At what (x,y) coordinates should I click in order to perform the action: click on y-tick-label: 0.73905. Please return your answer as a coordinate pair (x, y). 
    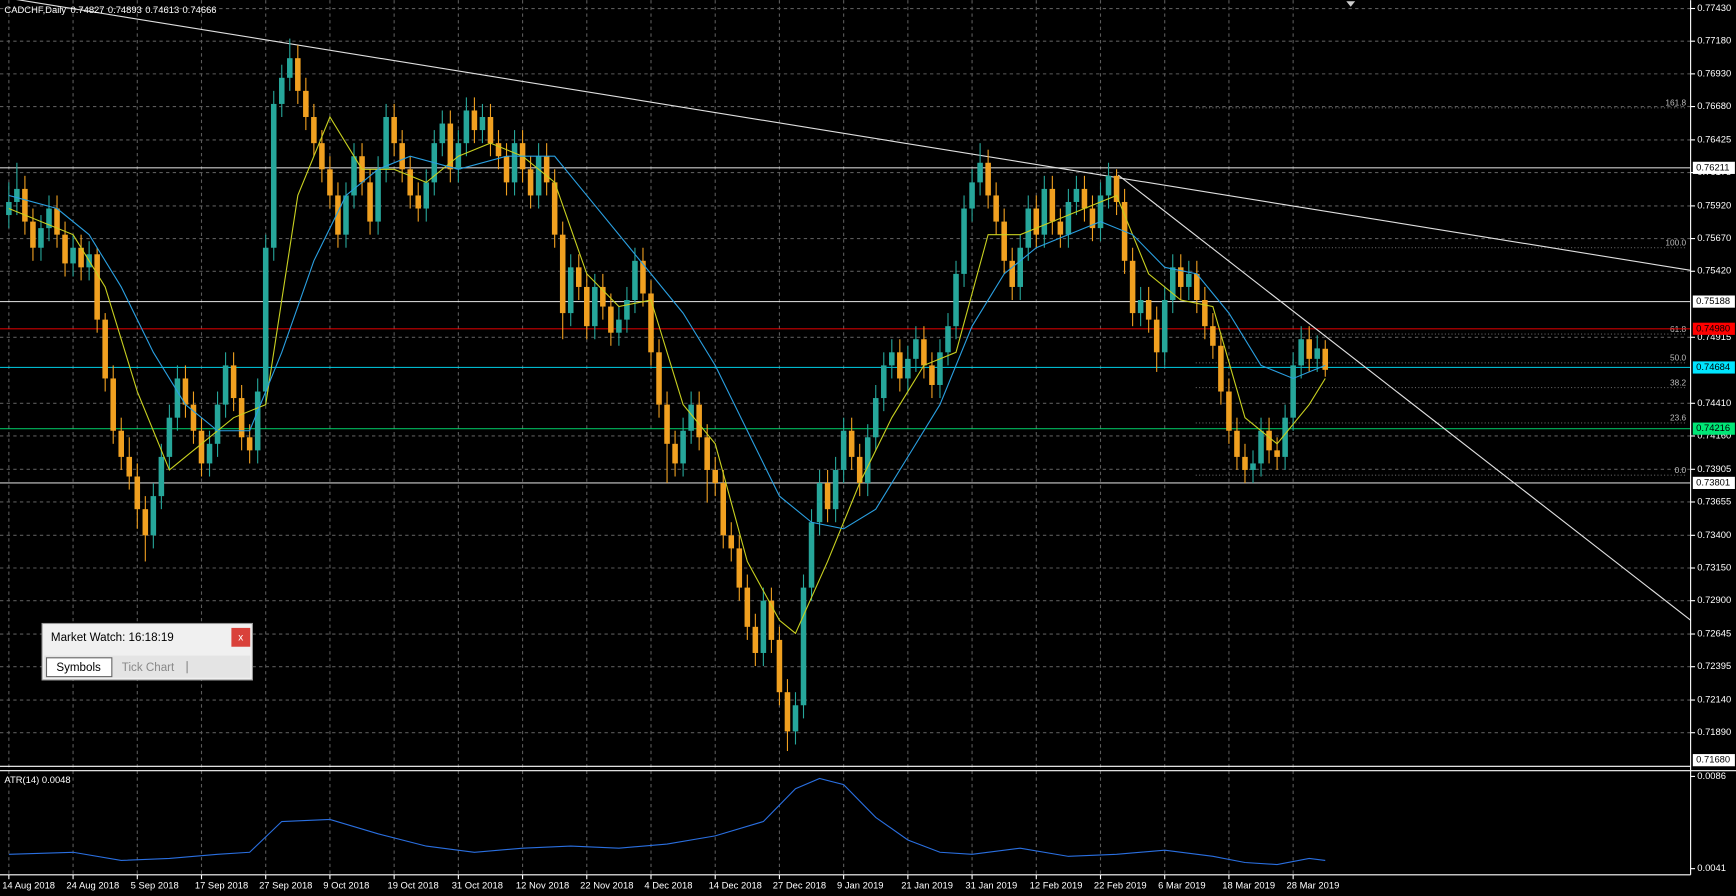
    Looking at the image, I should click on (1714, 468).